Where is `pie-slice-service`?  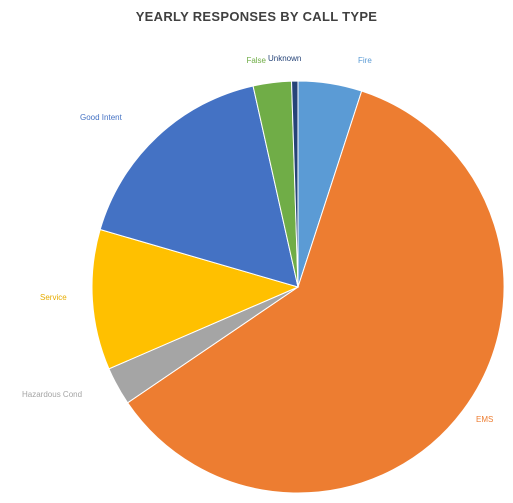 pie-slice-service is located at coordinates (195, 299).